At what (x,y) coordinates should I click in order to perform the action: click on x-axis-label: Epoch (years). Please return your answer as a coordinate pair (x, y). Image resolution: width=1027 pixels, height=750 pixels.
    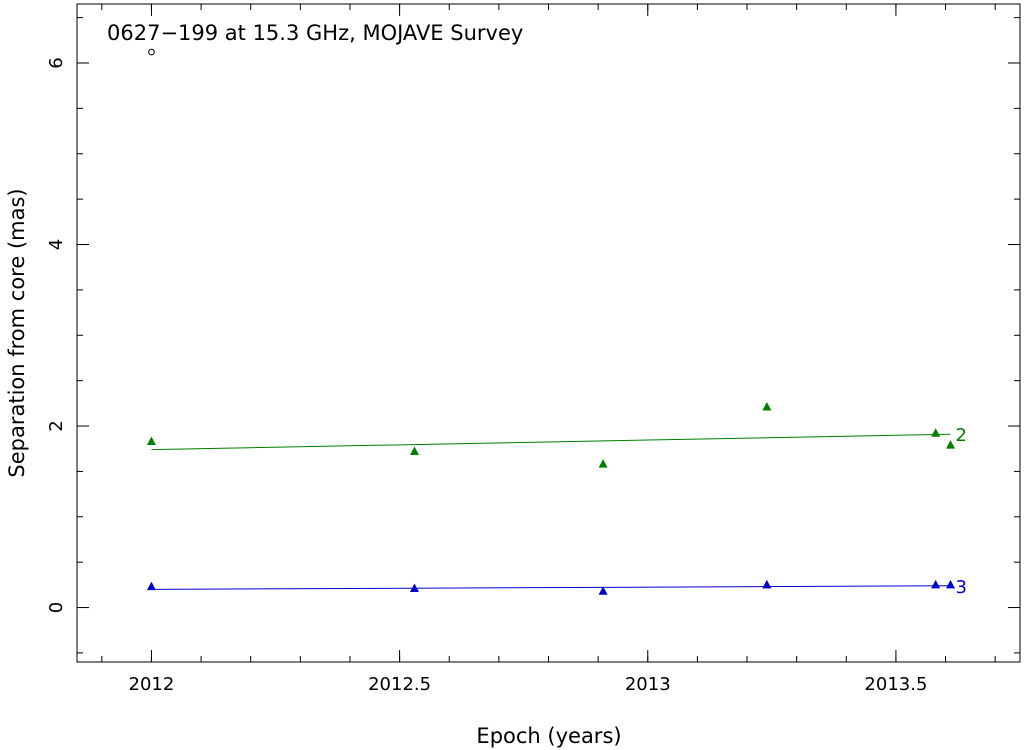
    Looking at the image, I should click on (548, 736).